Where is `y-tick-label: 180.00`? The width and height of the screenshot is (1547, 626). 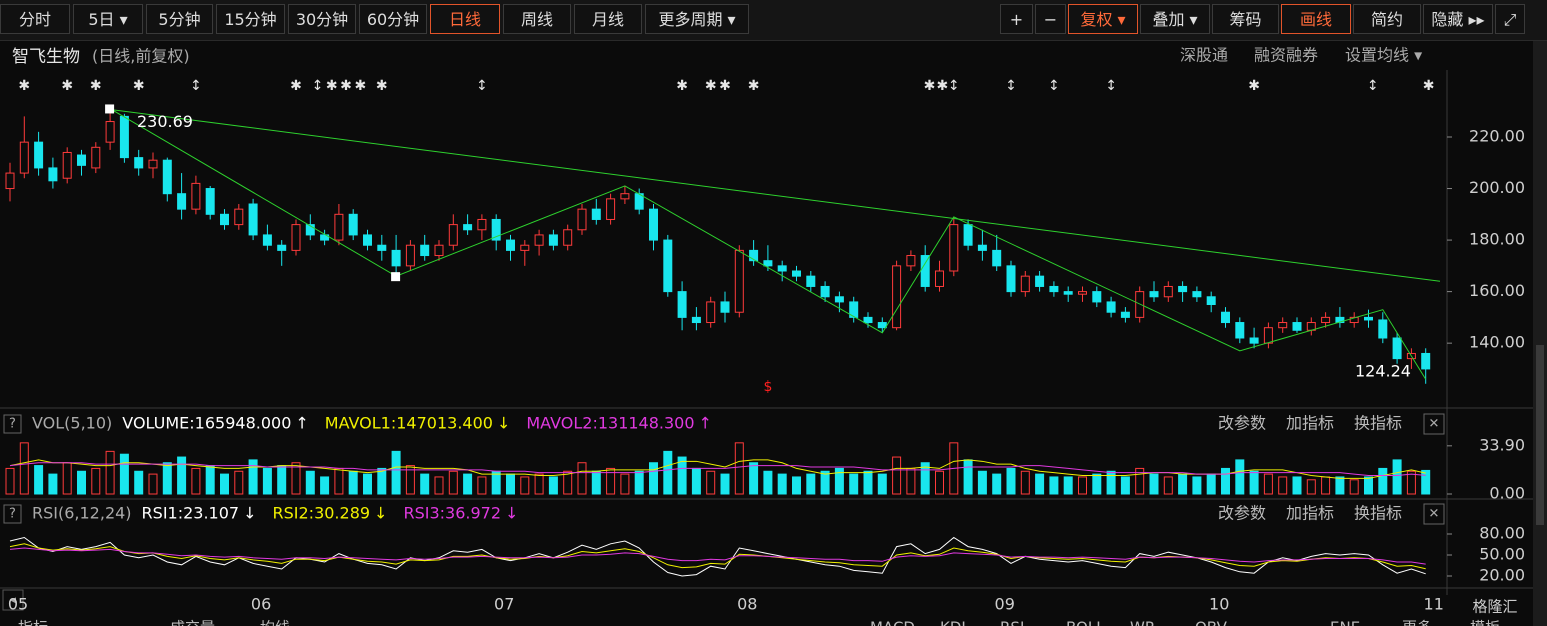 y-tick-label: 180.00 is located at coordinates (1497, 239).